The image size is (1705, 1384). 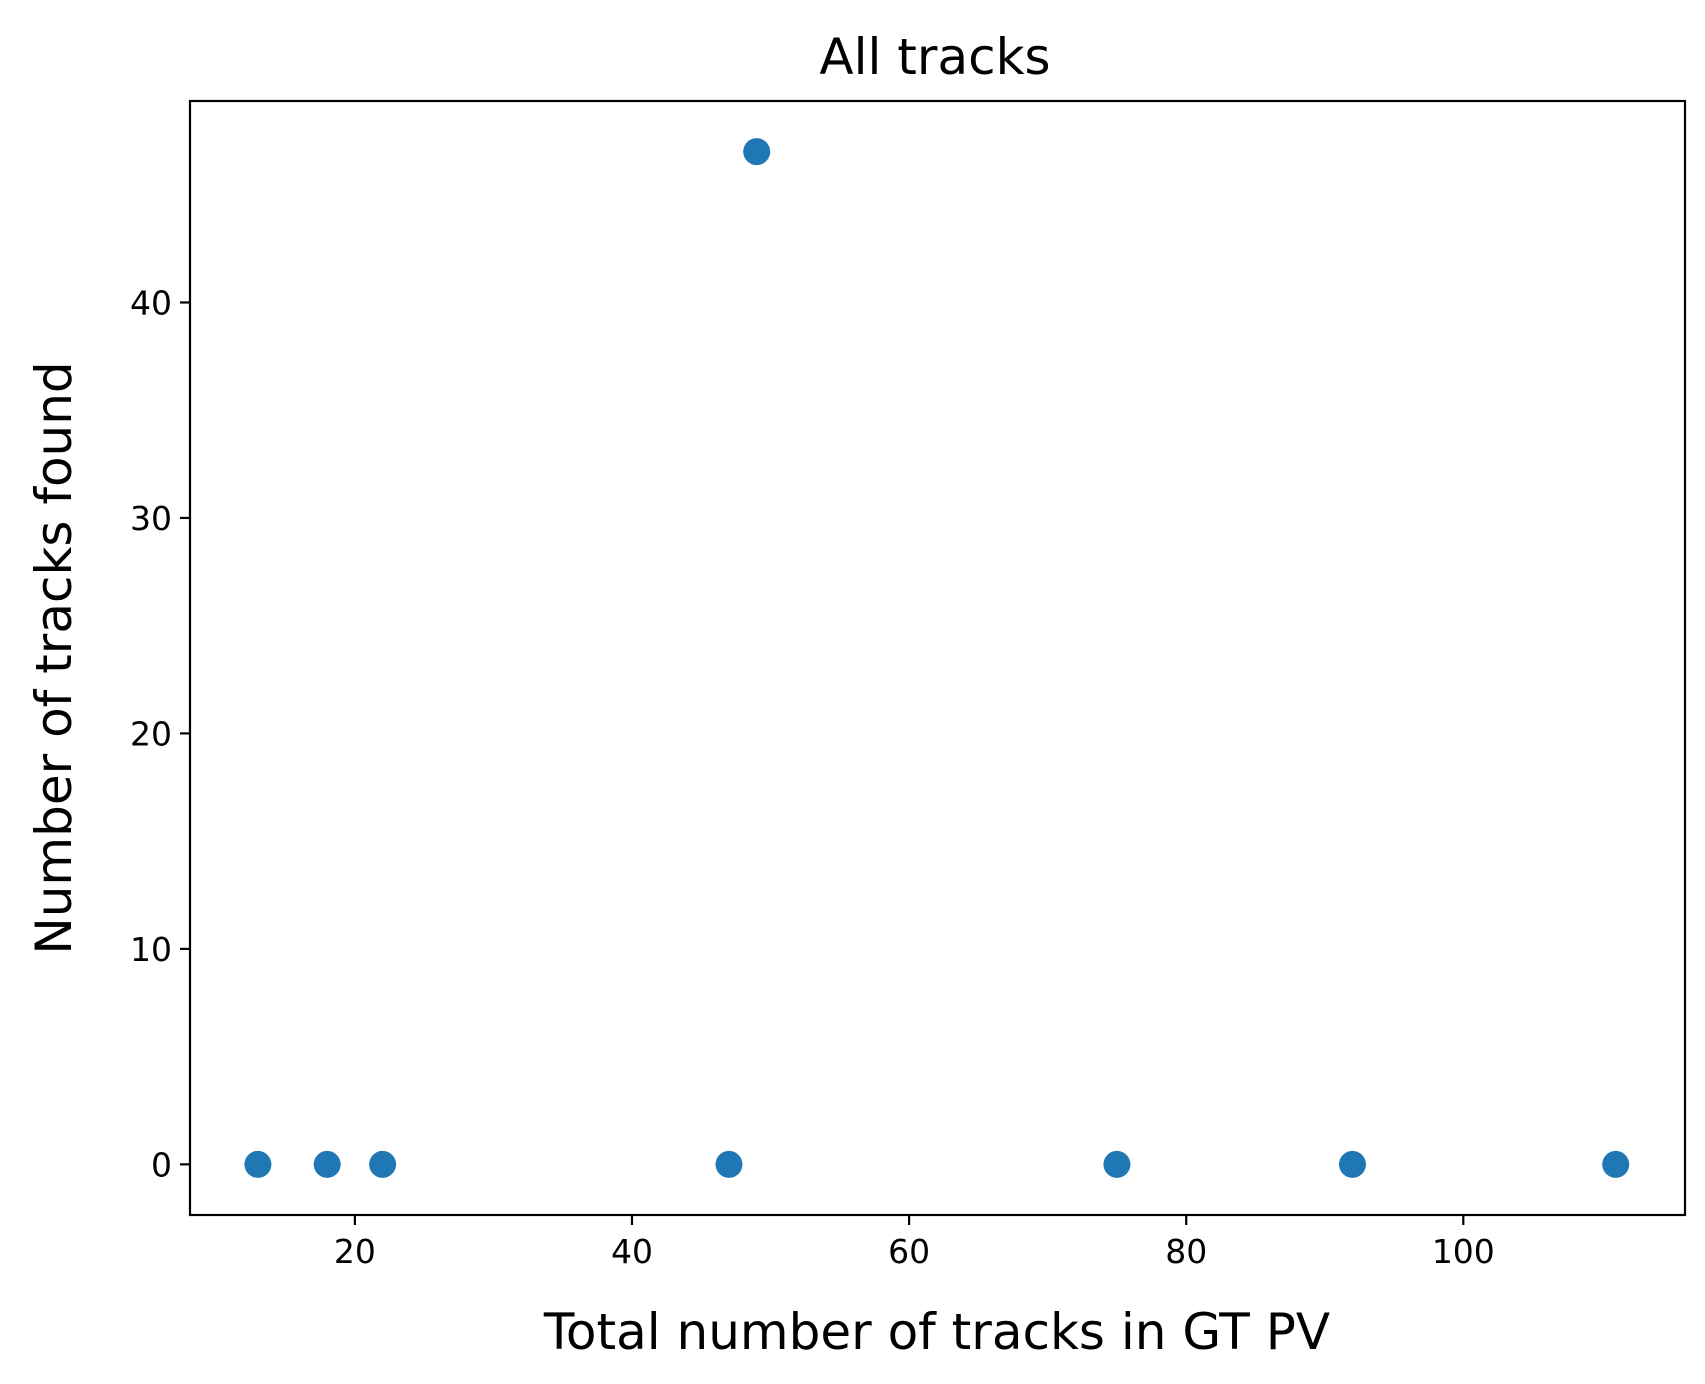 I want to click on x-tick-label: 20, so click(x=355, y=1251).